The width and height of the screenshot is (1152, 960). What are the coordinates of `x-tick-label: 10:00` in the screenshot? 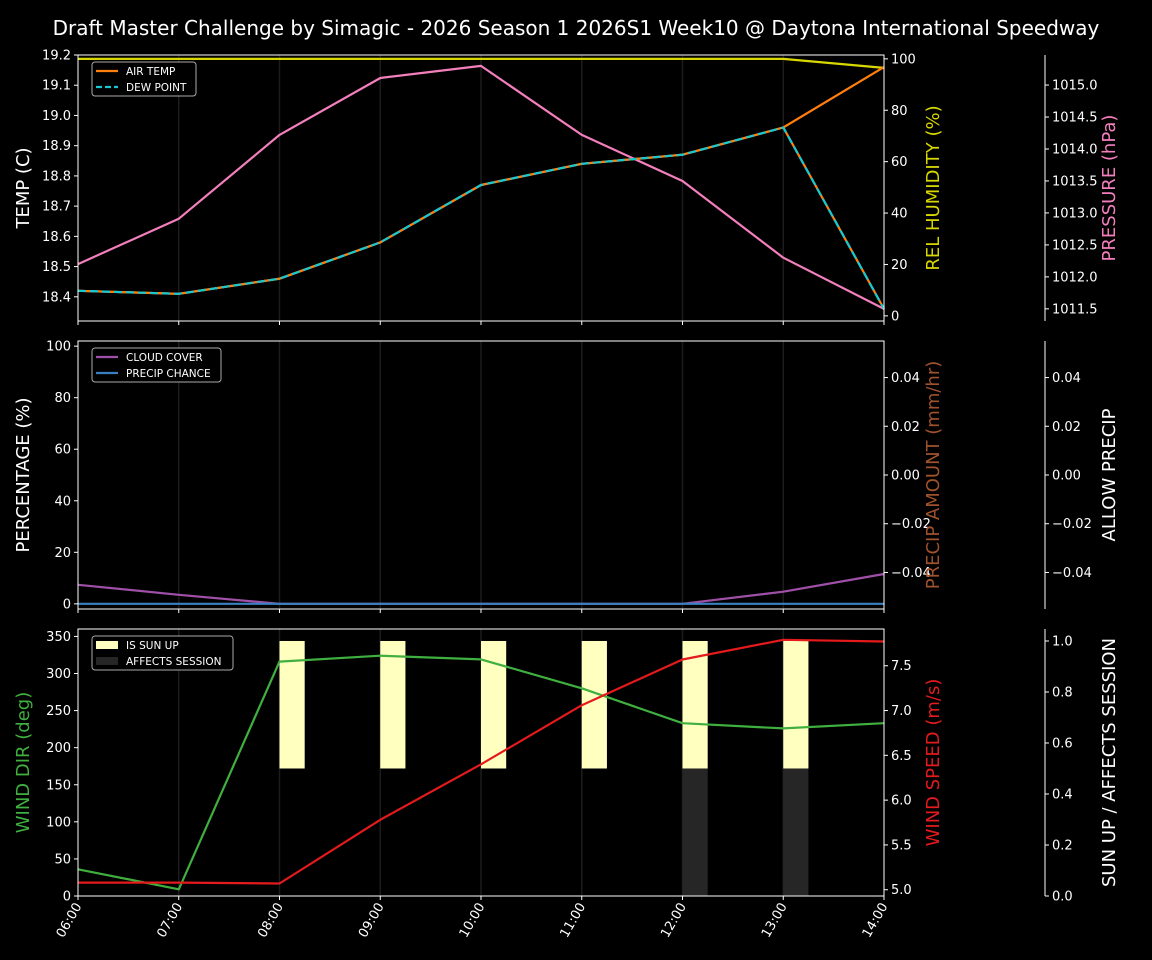 It's located at (473, 921).